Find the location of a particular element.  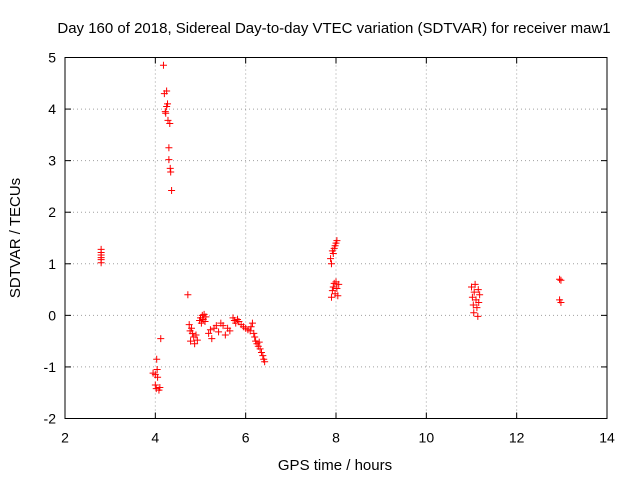

x-axis-label: GPS time / hours is located at coordinates (335, 465).